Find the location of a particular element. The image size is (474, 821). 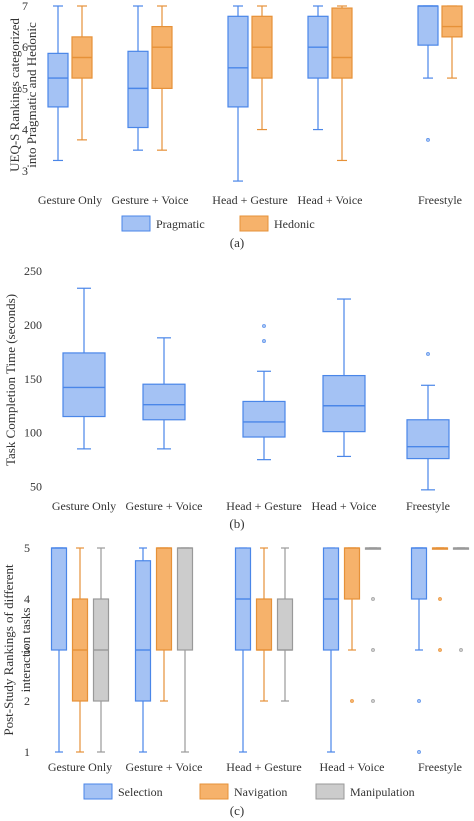

legend-label: Manipulation is located at coordinates (382, 792).